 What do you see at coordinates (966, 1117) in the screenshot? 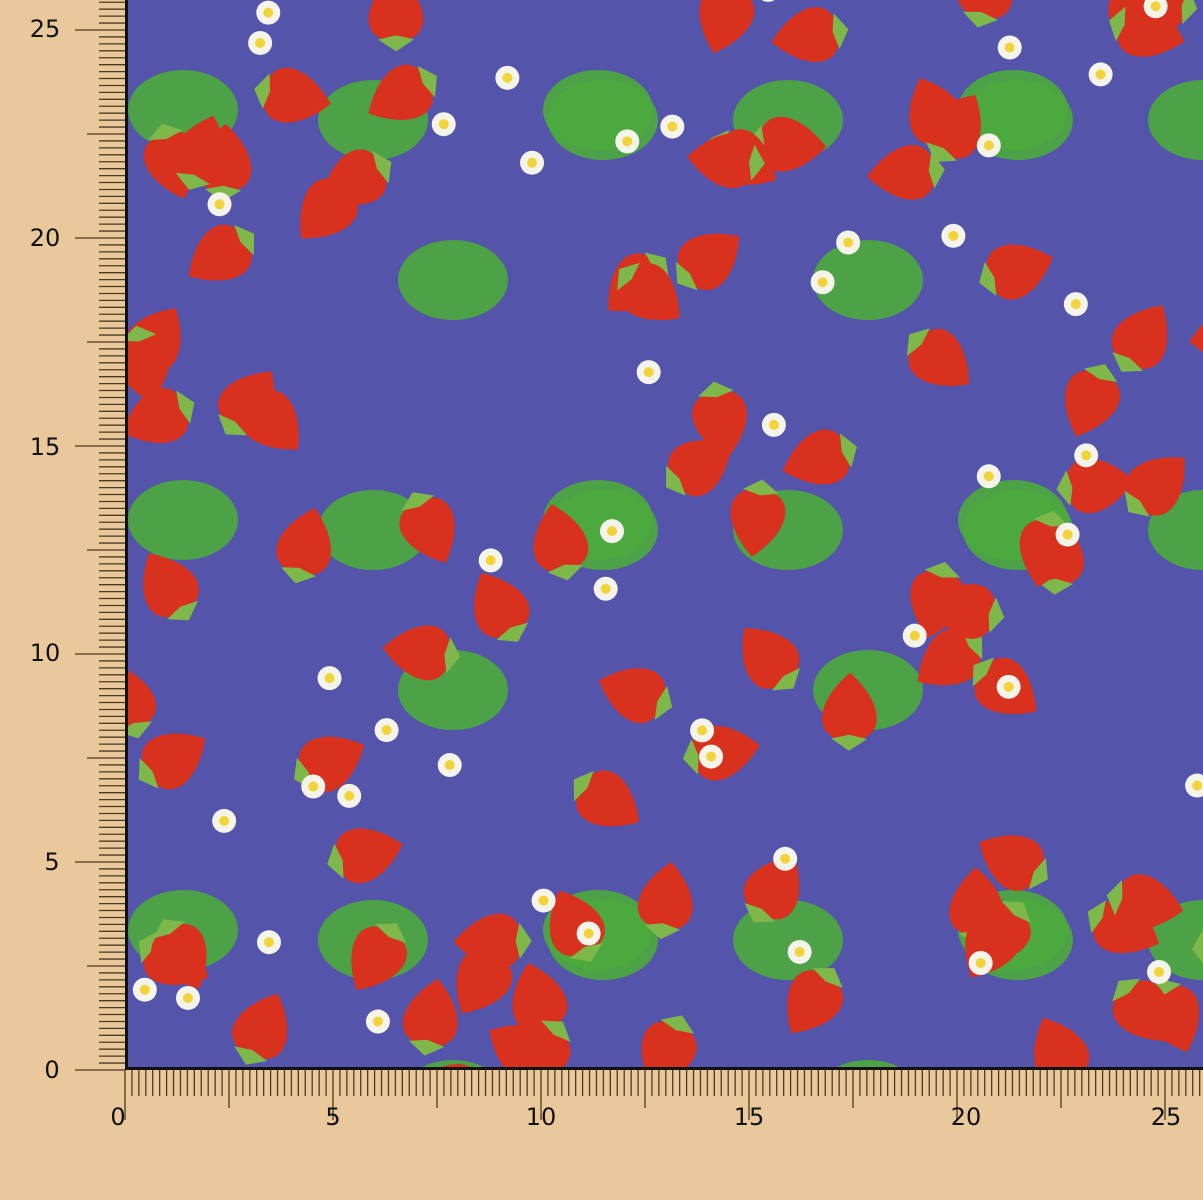
I see `x-label-20: 20` at bounding box center [966, 1117].